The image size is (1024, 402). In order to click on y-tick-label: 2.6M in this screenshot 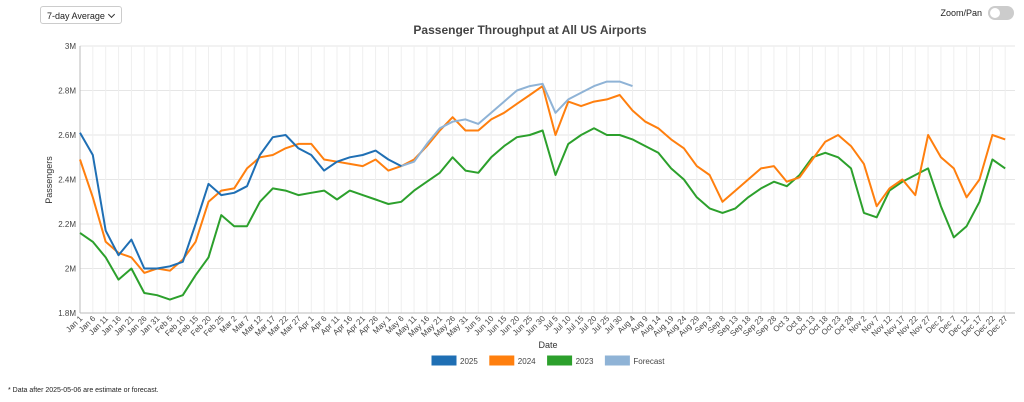, I will do `click(67, 135)`.